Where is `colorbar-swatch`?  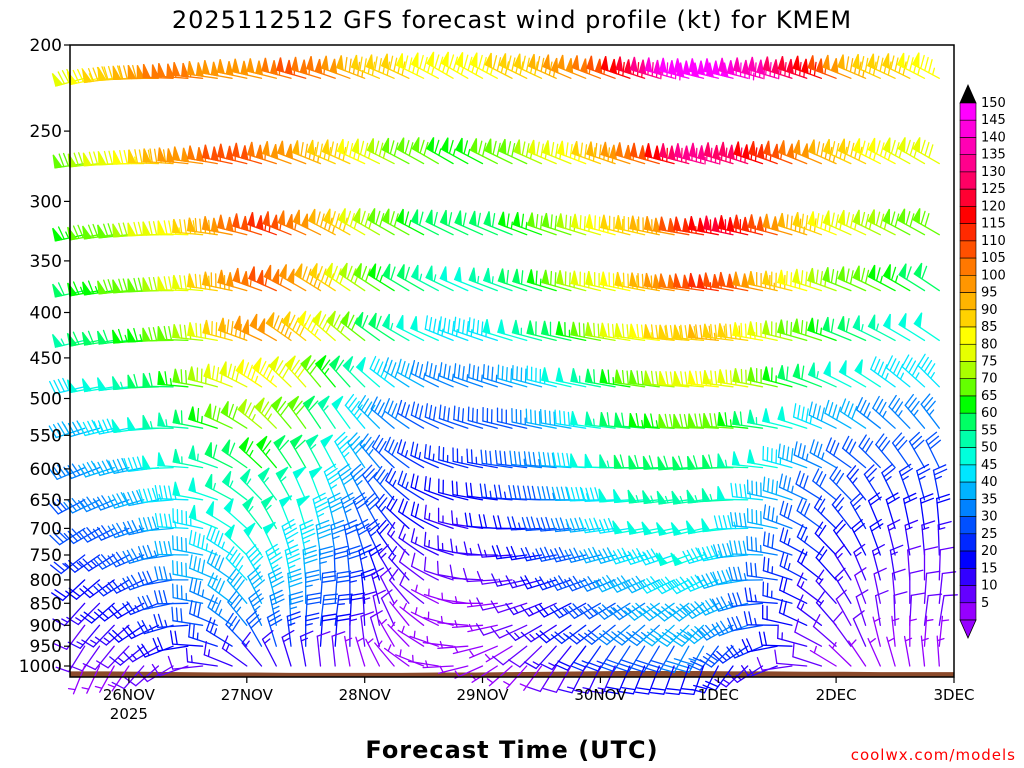 colorbar-swatch is located at coordinates (968, 508).